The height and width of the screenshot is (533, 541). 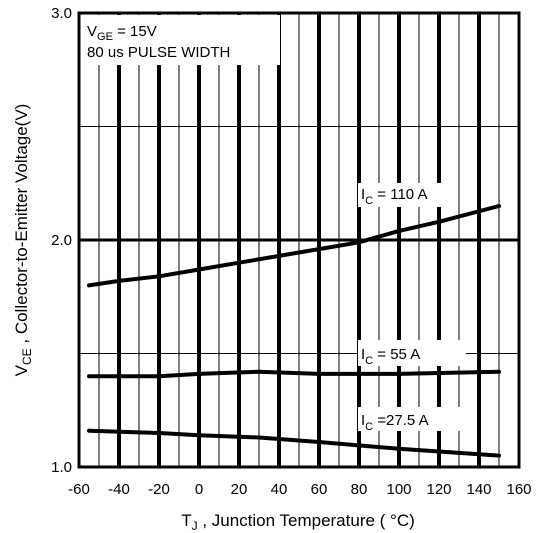 What do you see at coordinates (394, 196) in the screenshot?
I see `series-label-110: IC = 110 A` at bounding box center [394, 196].